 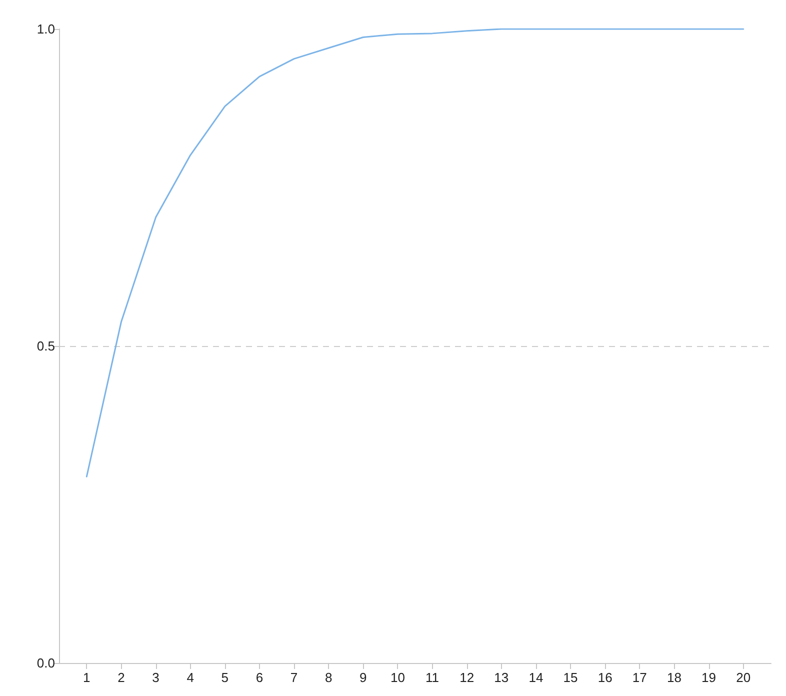 I want to click on x-tick-label: 11, so click(x=433, y=677).